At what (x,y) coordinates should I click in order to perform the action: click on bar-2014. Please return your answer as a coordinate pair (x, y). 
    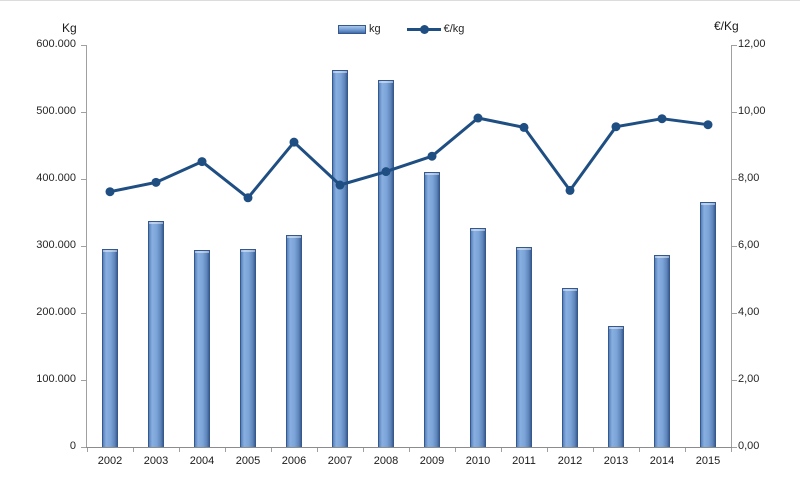
    Looking at the image, I should click on (662, 351).